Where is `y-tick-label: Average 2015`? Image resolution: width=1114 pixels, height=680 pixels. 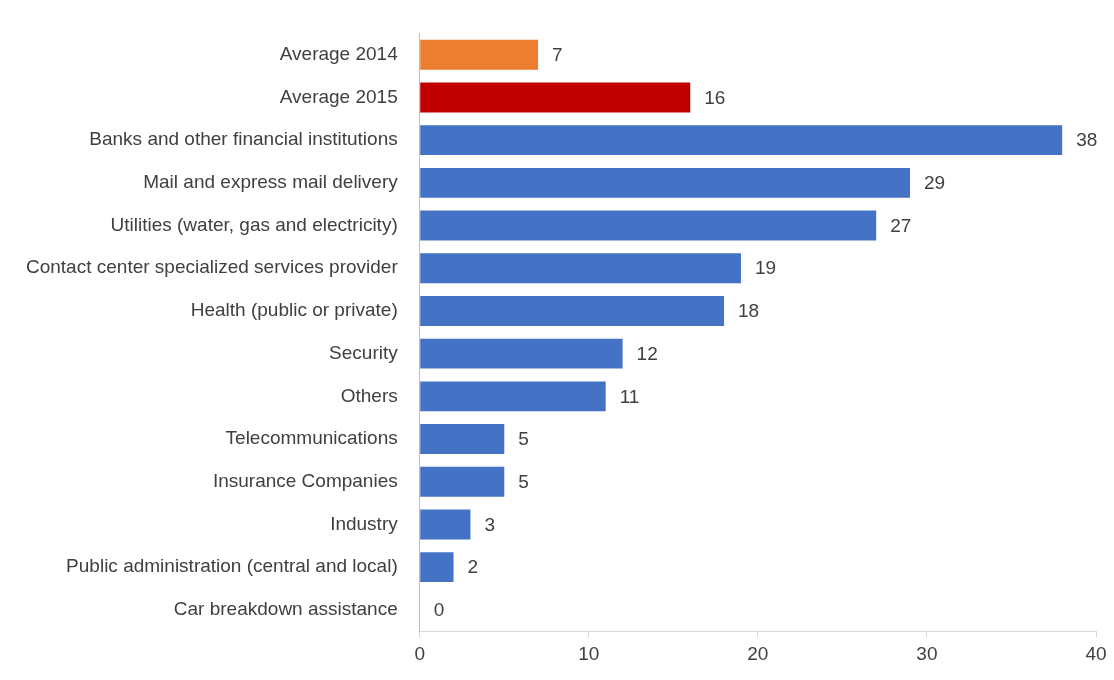
y-tick-label: Average 2015 is located at coordinates (338, 96).